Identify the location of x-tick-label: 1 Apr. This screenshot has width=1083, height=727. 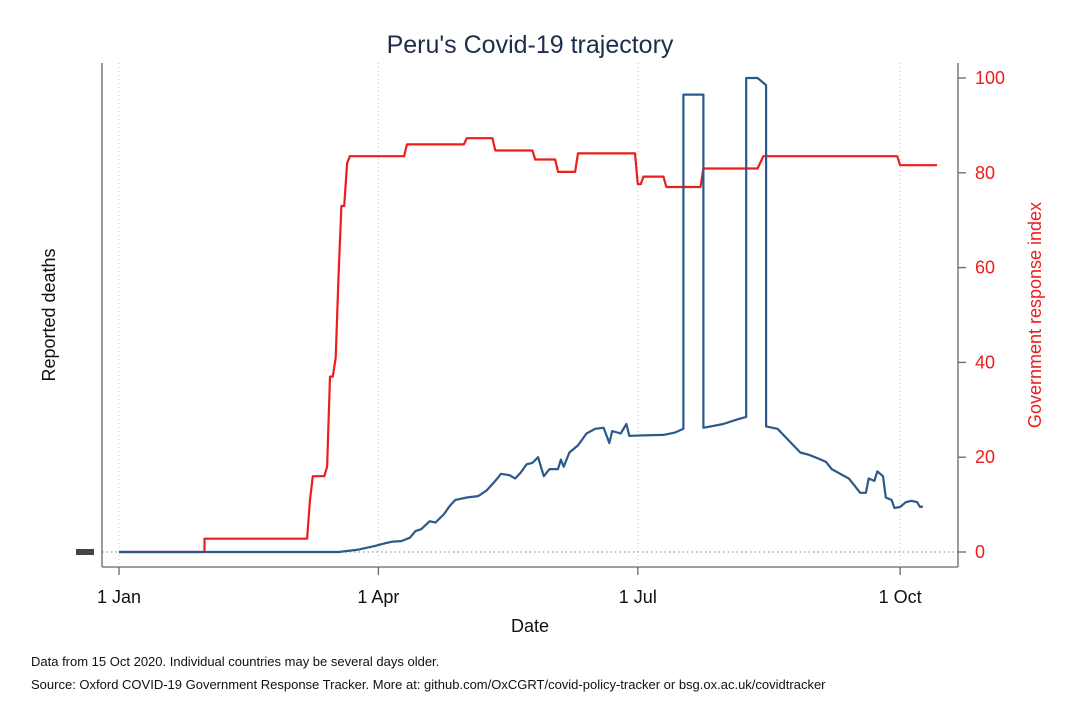
(378, 597).